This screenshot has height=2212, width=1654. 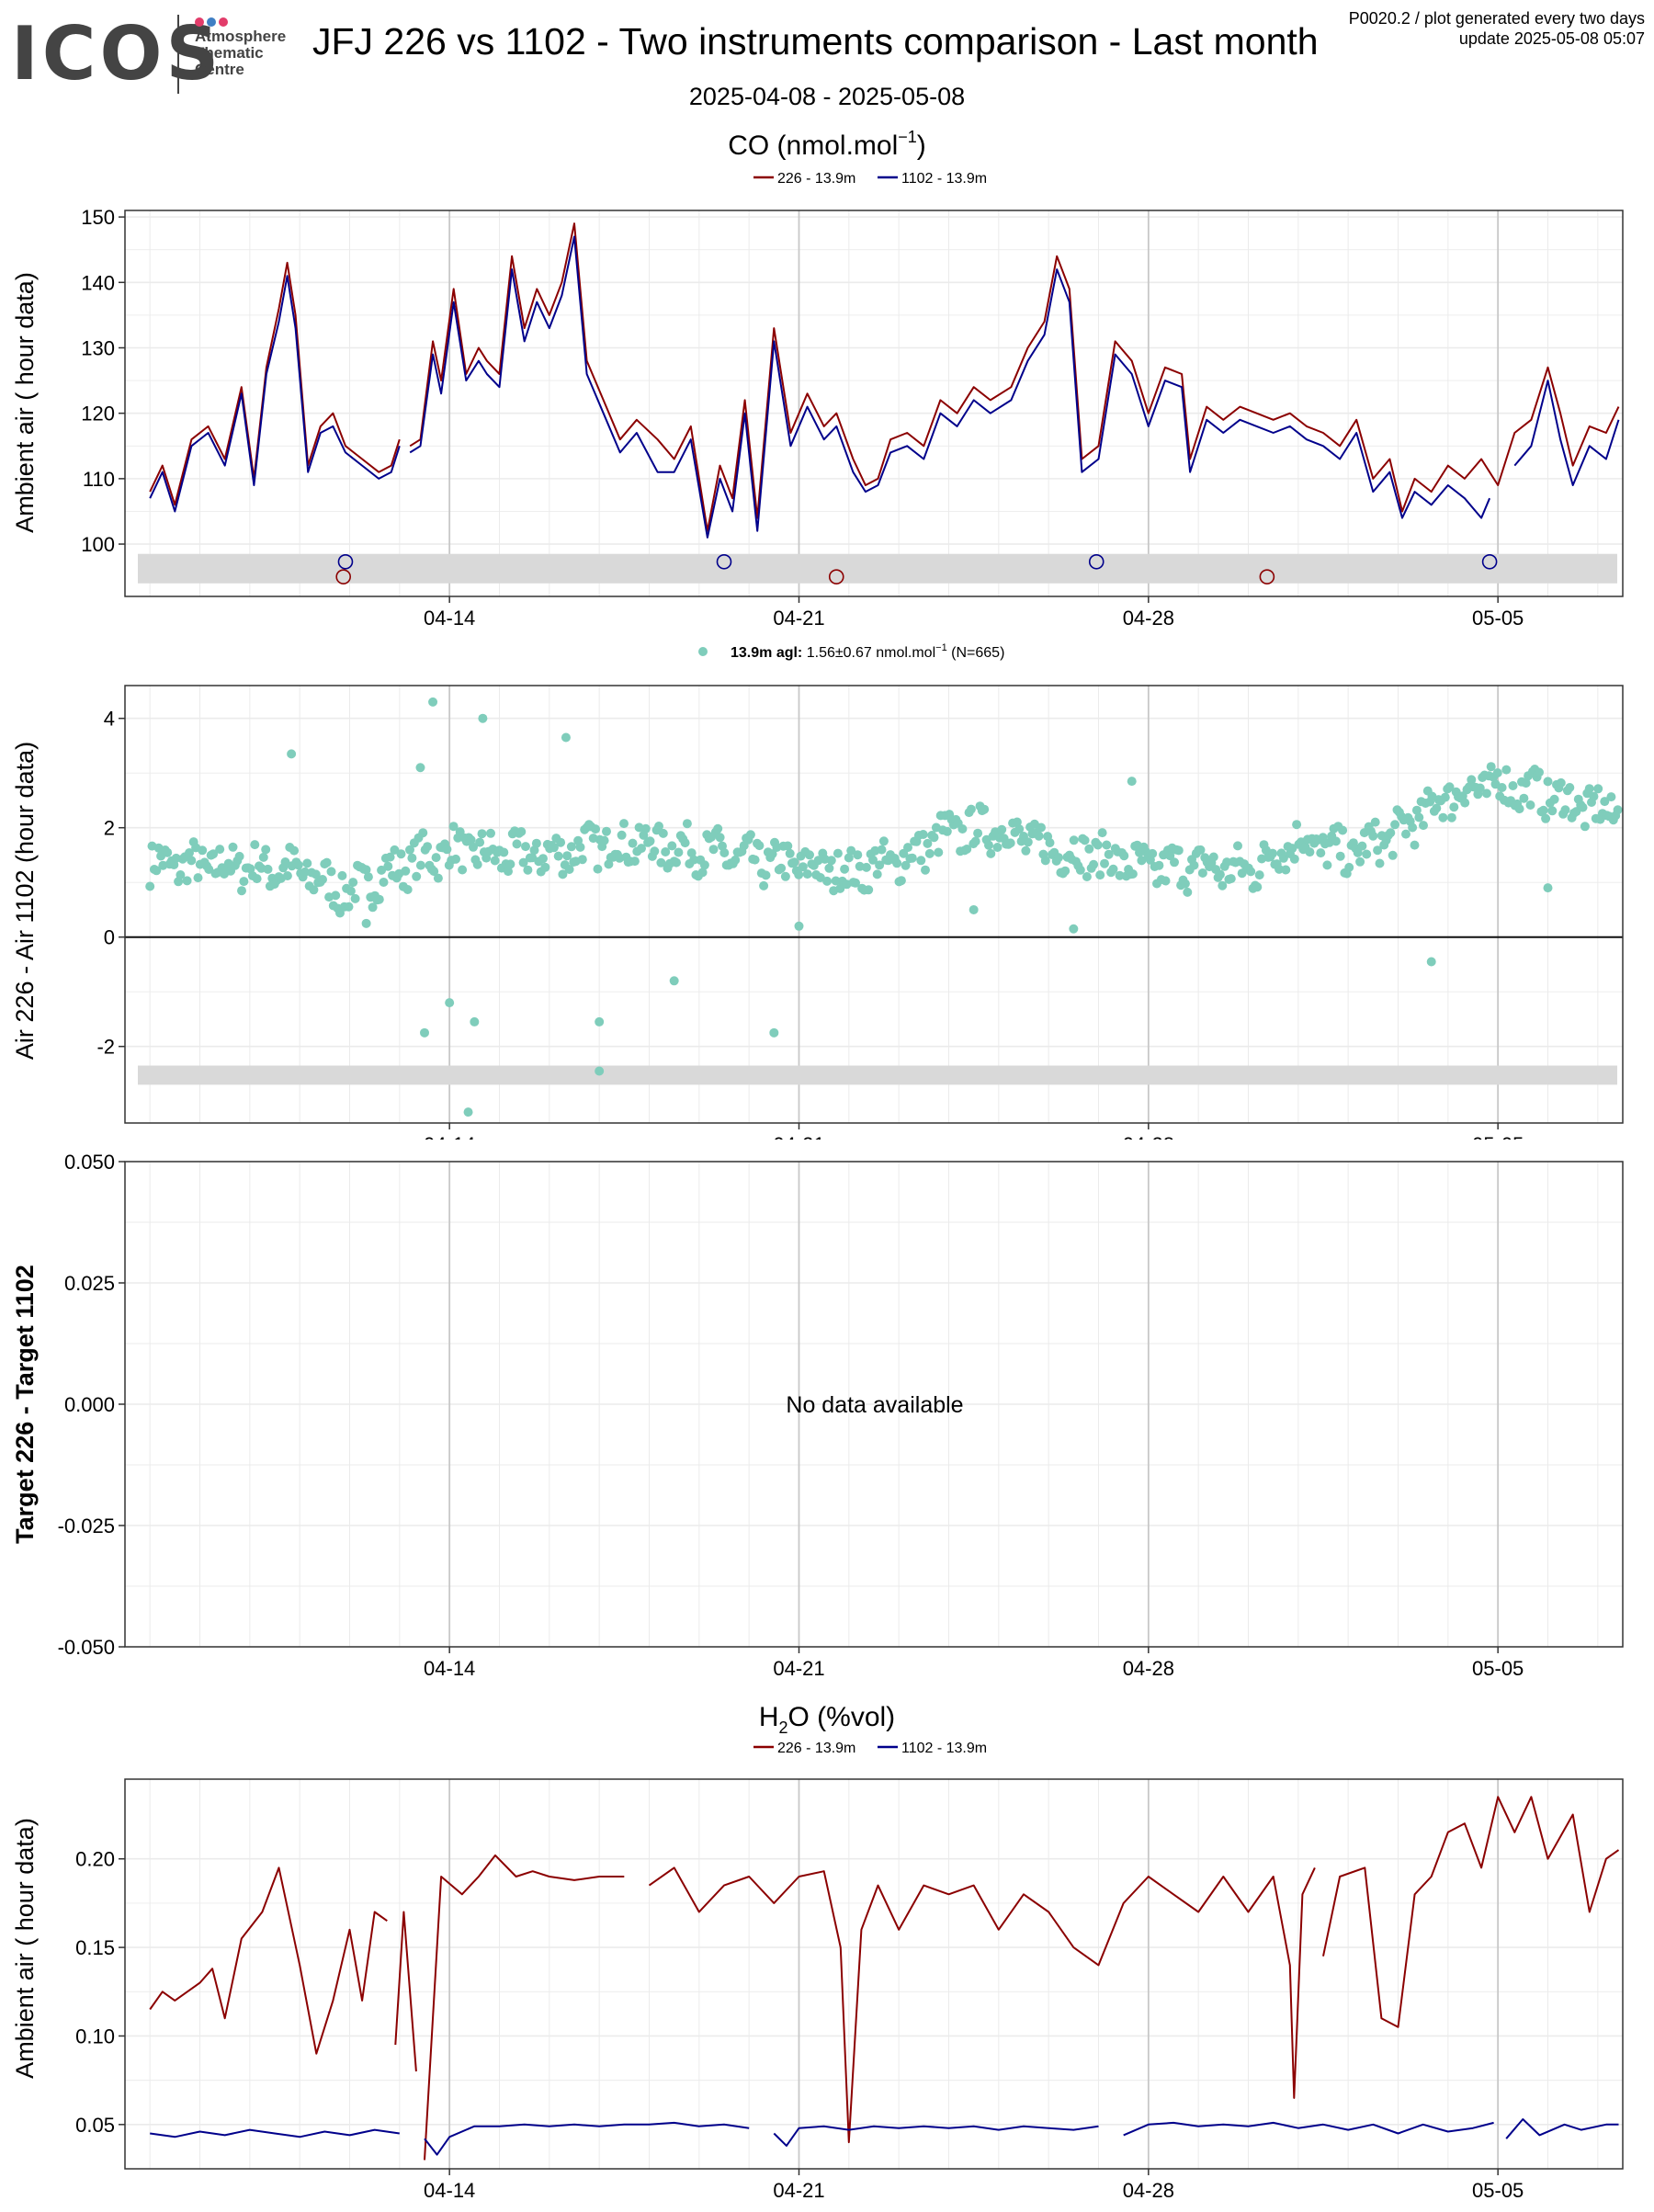 I want to click on logo-subtitle: Atmosphere Thematic Centre, so click(x=250, y=53).